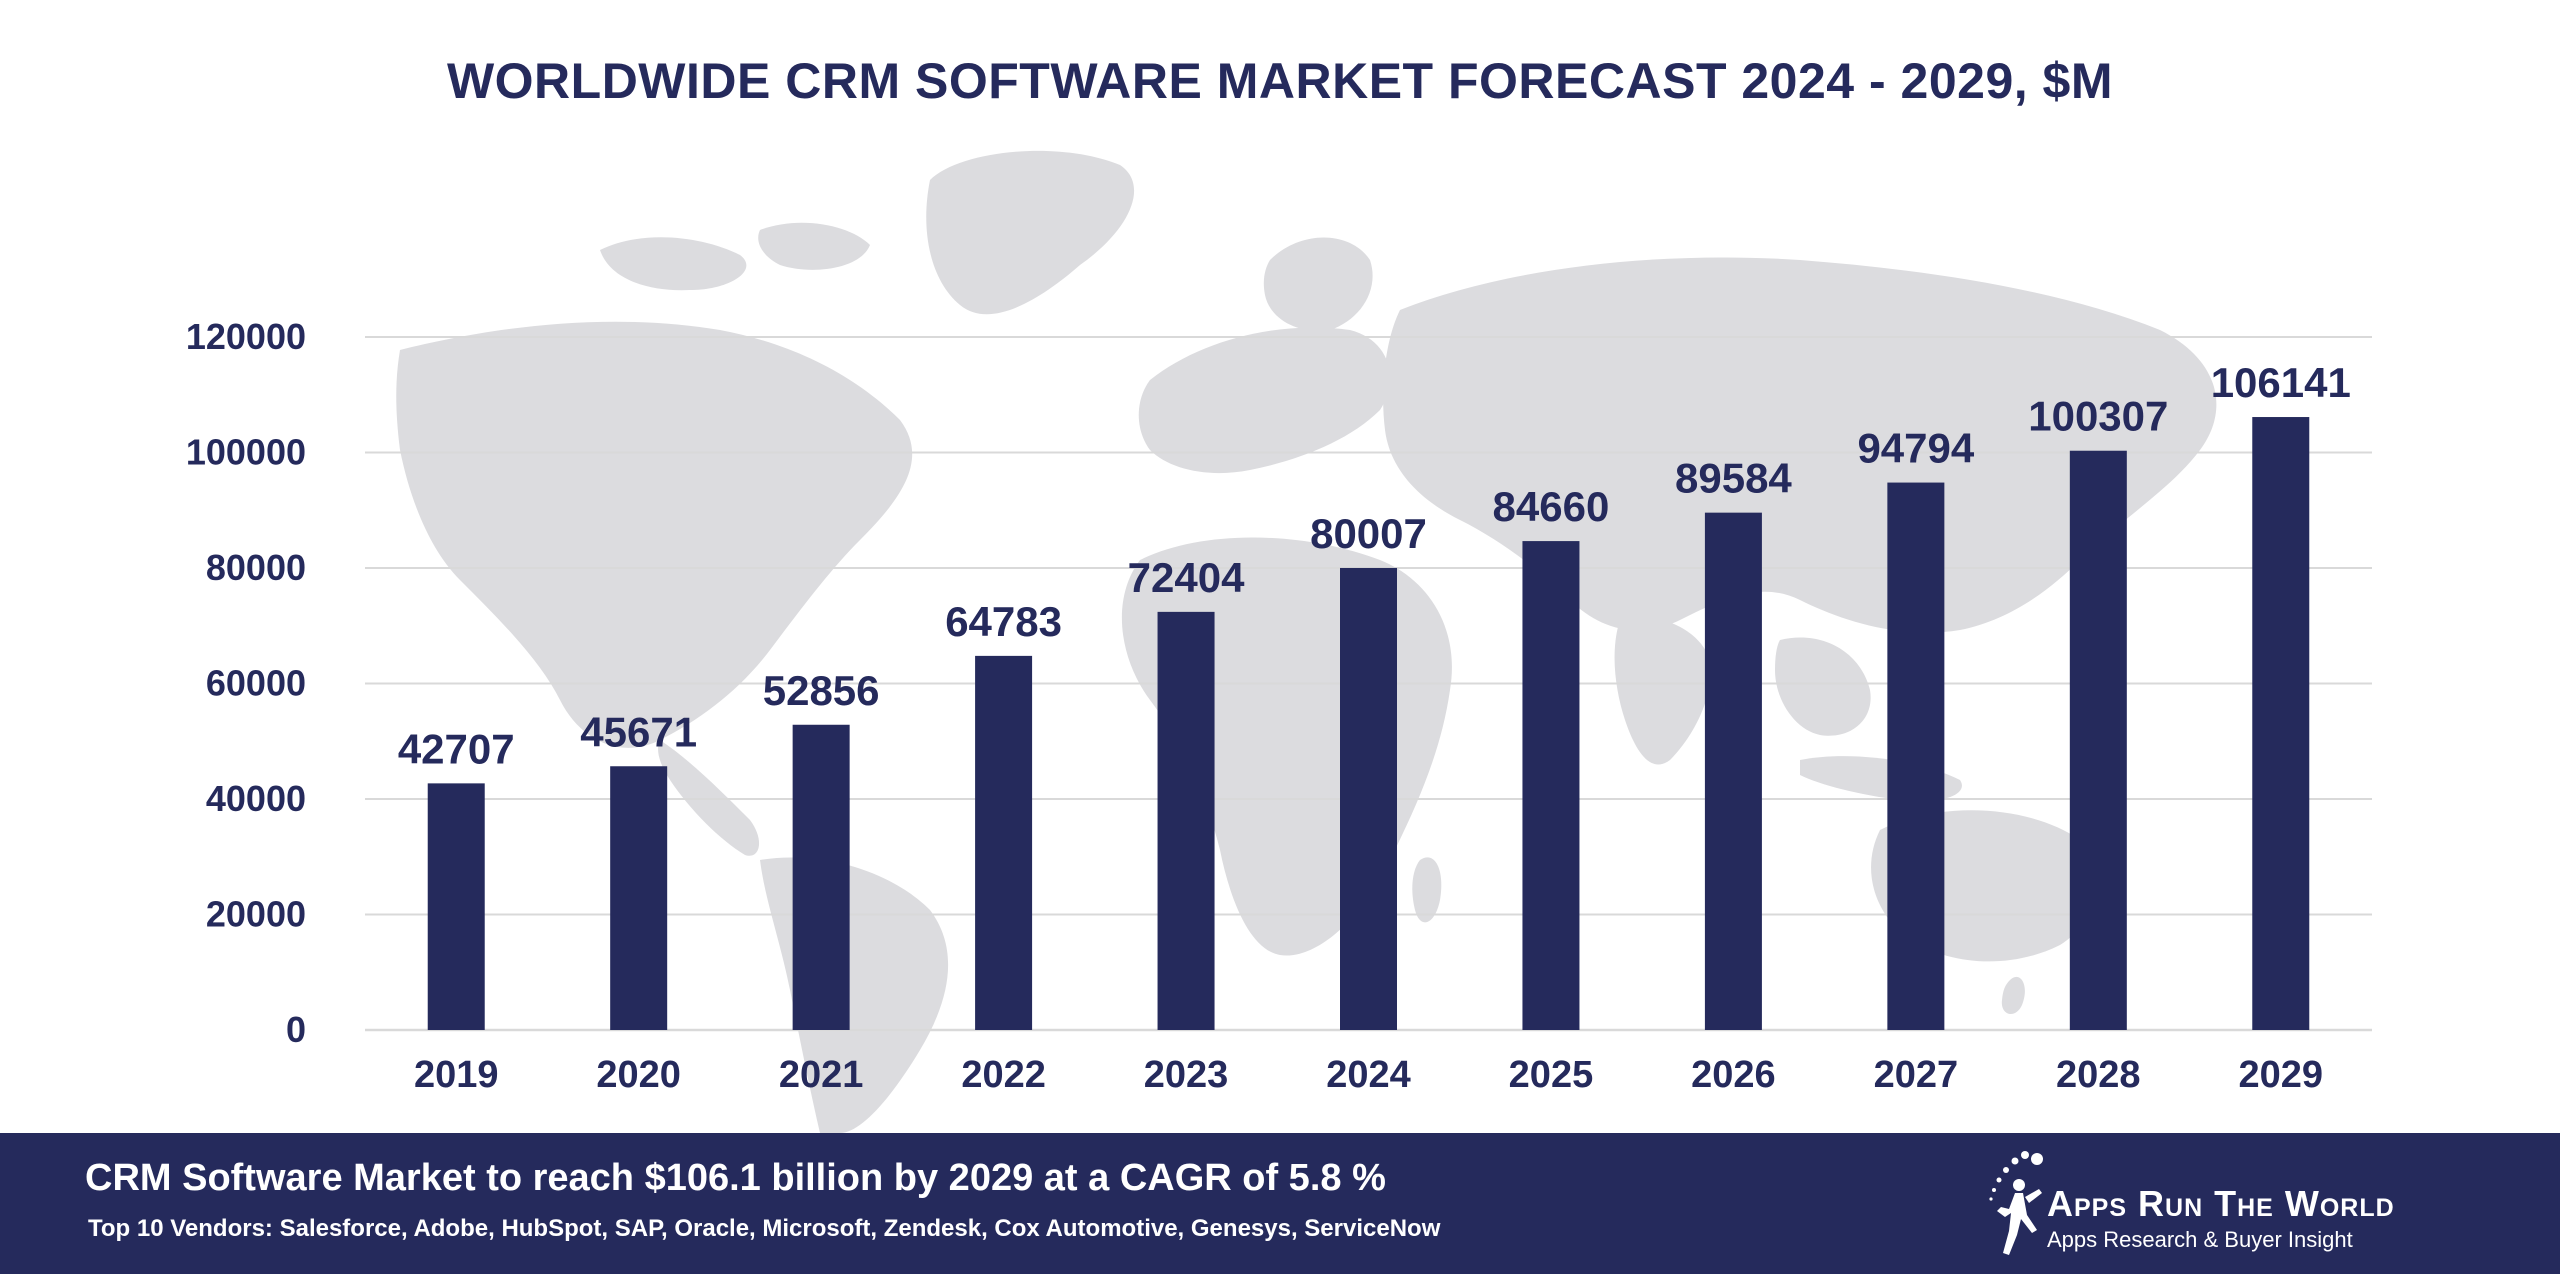 The height and width of the screenshot is (1274, 2560). What do you see at coordinates (2280, 1075) in the screenshot?
I see `x-tick-label: 2029` at bounding box center [2280, 1075].